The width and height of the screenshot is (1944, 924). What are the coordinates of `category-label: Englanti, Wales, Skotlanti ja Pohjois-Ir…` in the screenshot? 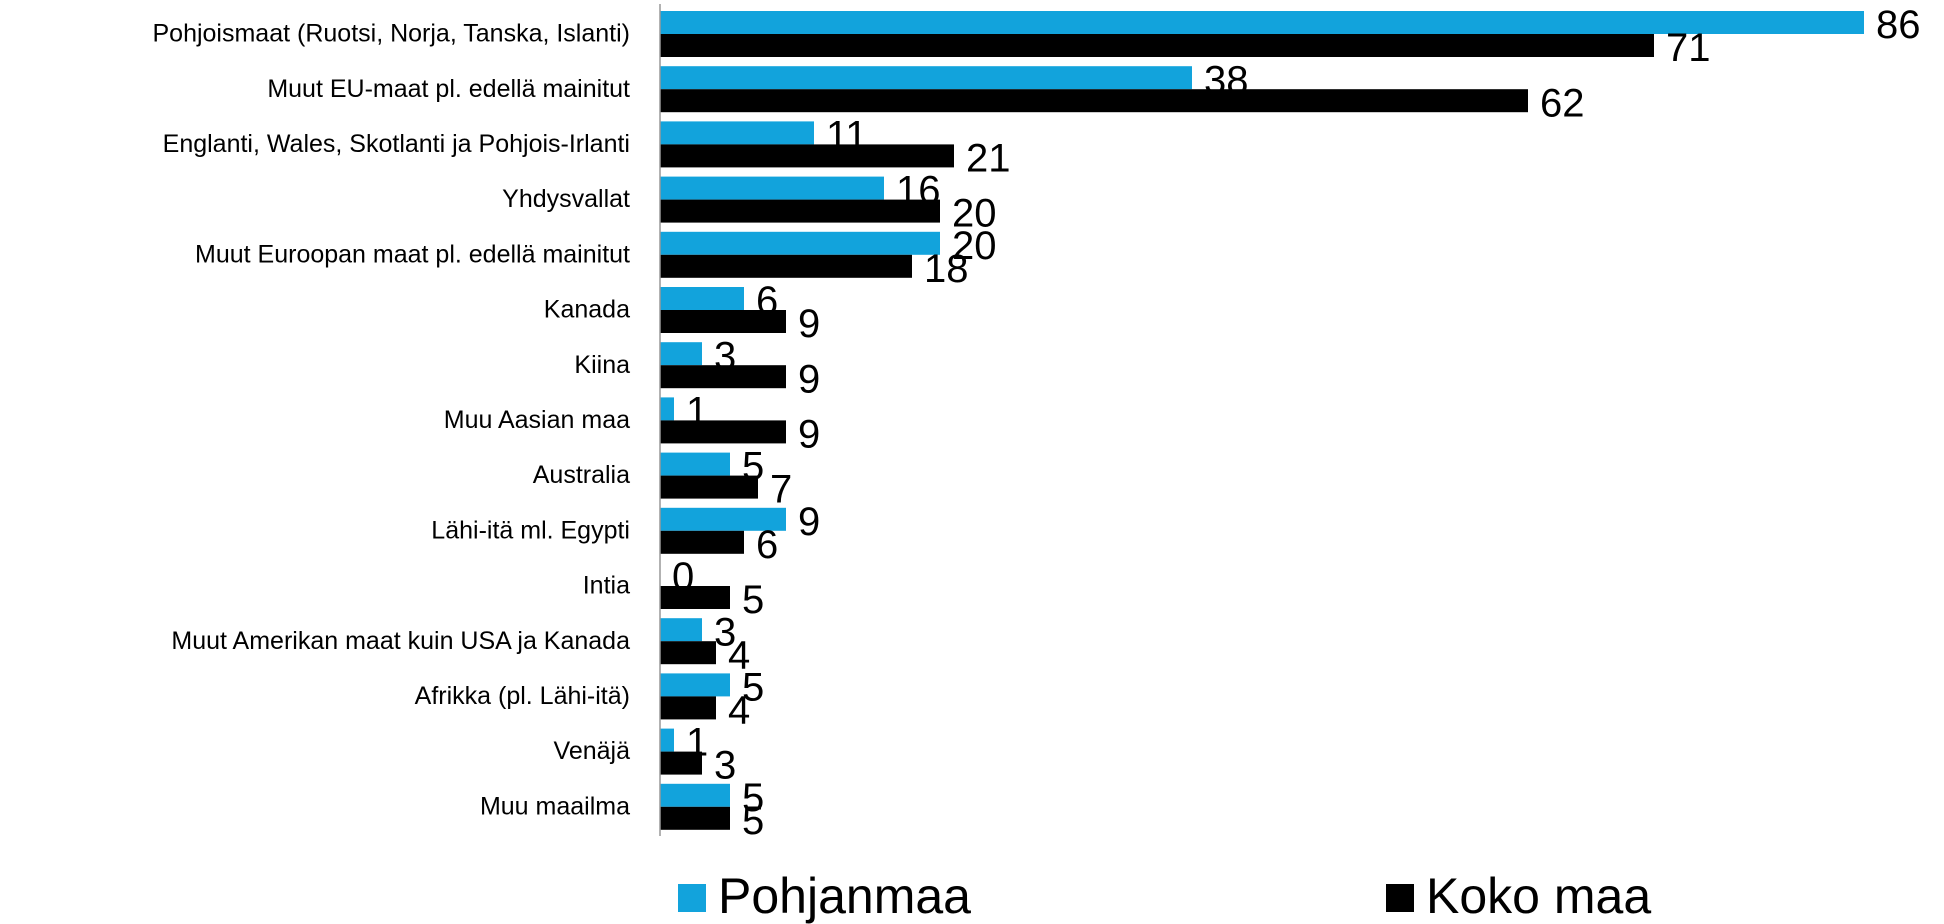 It's located at (396, 144).